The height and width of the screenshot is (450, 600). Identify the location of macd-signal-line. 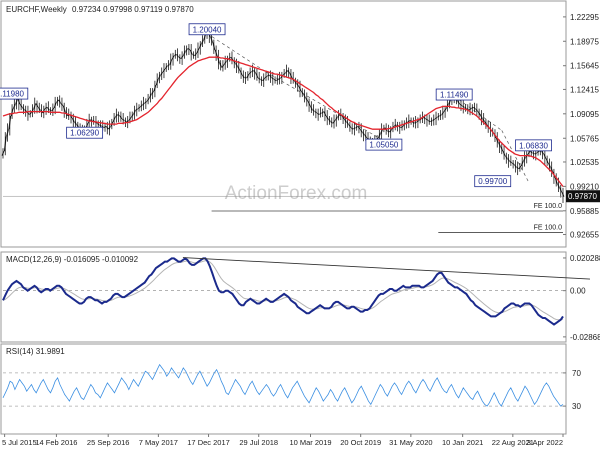
(283, 290).